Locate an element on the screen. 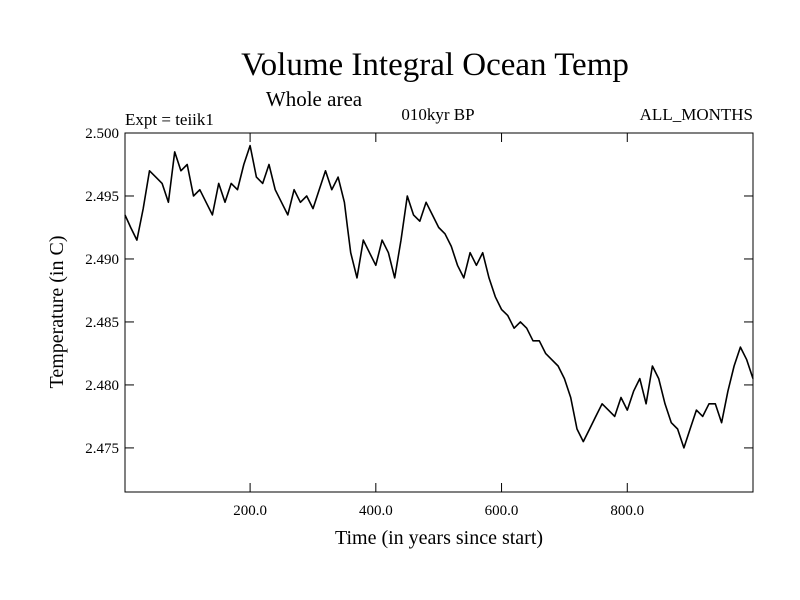 Image resolution: width=800 pixels, height=600 pixels. y-tick-label: 2.480 is located at coordinates (102, 386).